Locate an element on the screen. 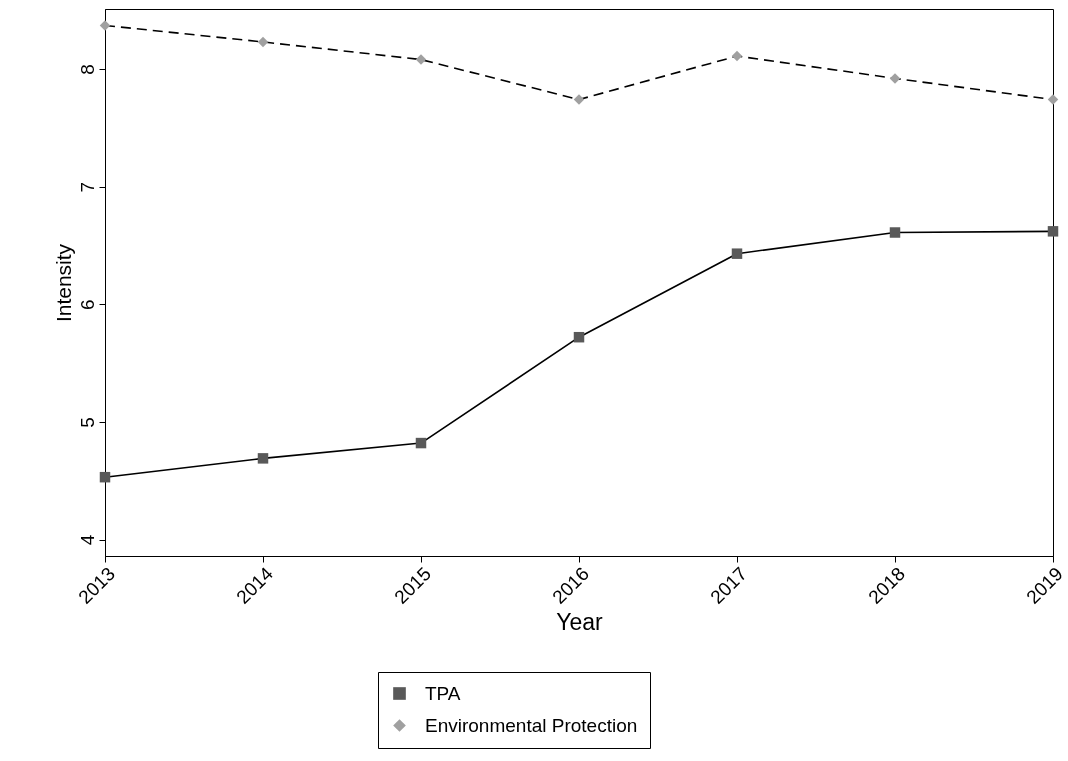 The image size is (1068, 761). y-axis-title: Intensity is located at coordinates (63, 283).